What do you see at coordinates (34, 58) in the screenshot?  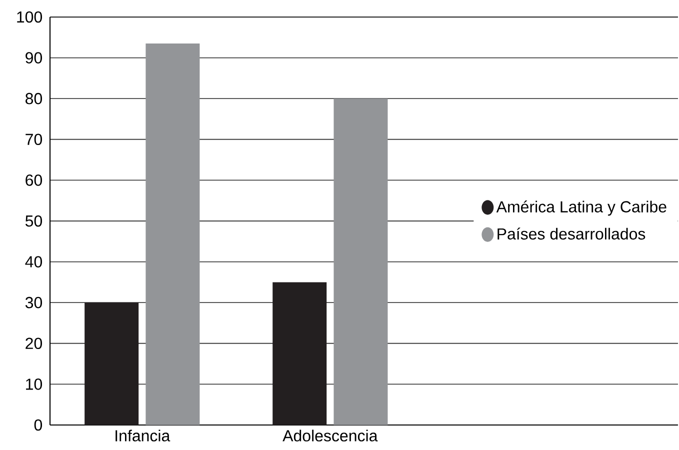 I see `y-tick-label: 90` at bounding box center [34, 58].